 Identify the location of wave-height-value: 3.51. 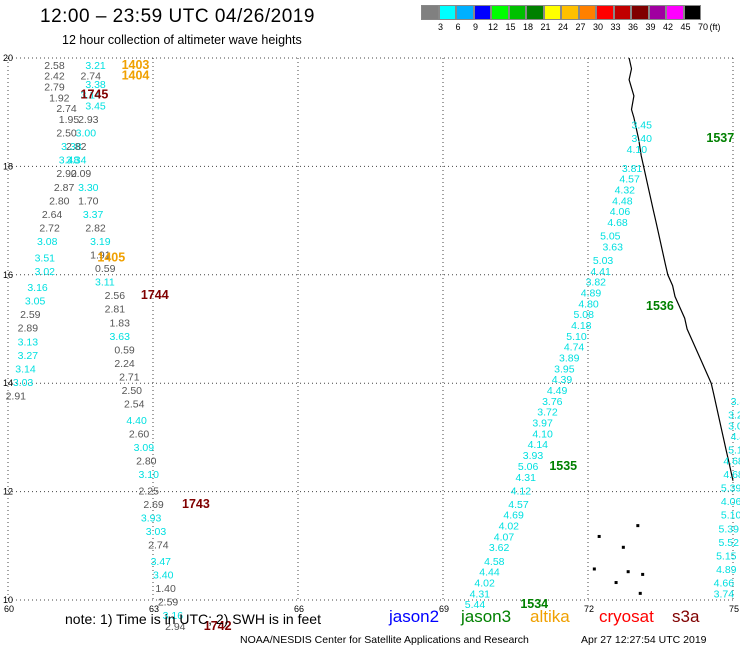
(45, 258).